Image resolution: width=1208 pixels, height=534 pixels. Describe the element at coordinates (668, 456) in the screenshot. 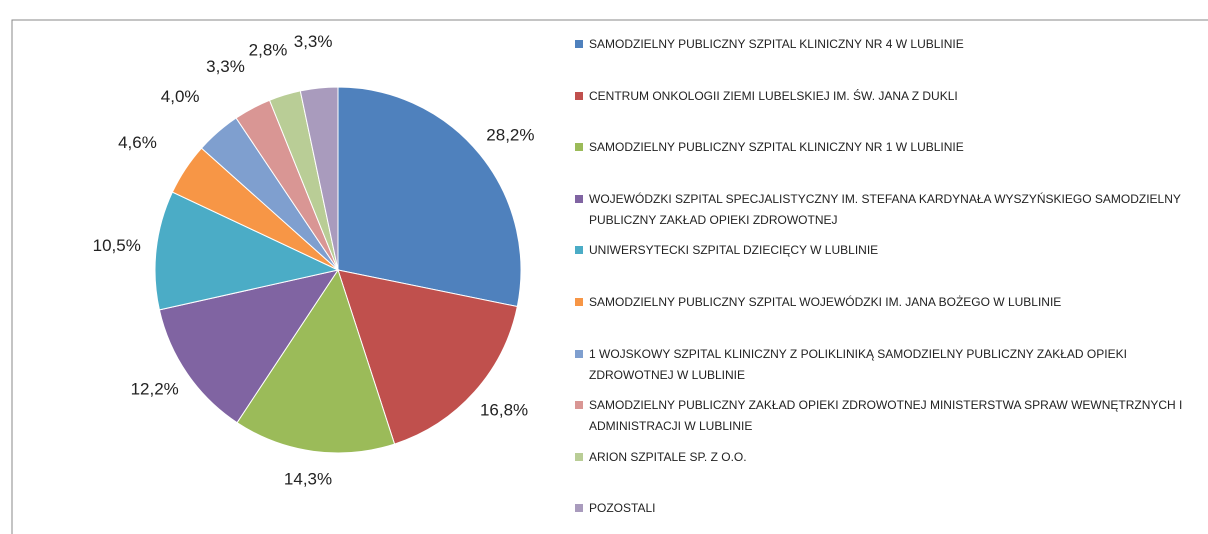

I see `legend-label: ARION SZPITALE SP. Z O.O.` at that location.